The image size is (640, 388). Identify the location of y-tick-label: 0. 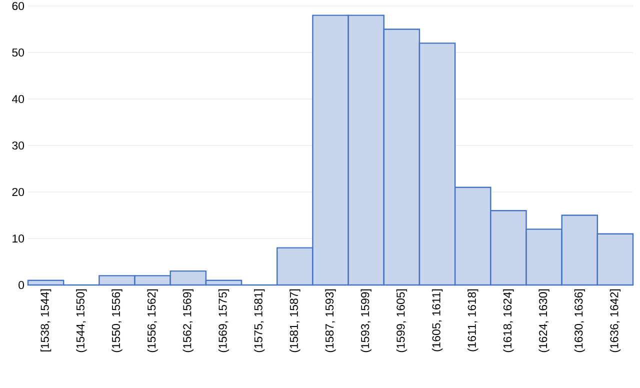
(21, 285).